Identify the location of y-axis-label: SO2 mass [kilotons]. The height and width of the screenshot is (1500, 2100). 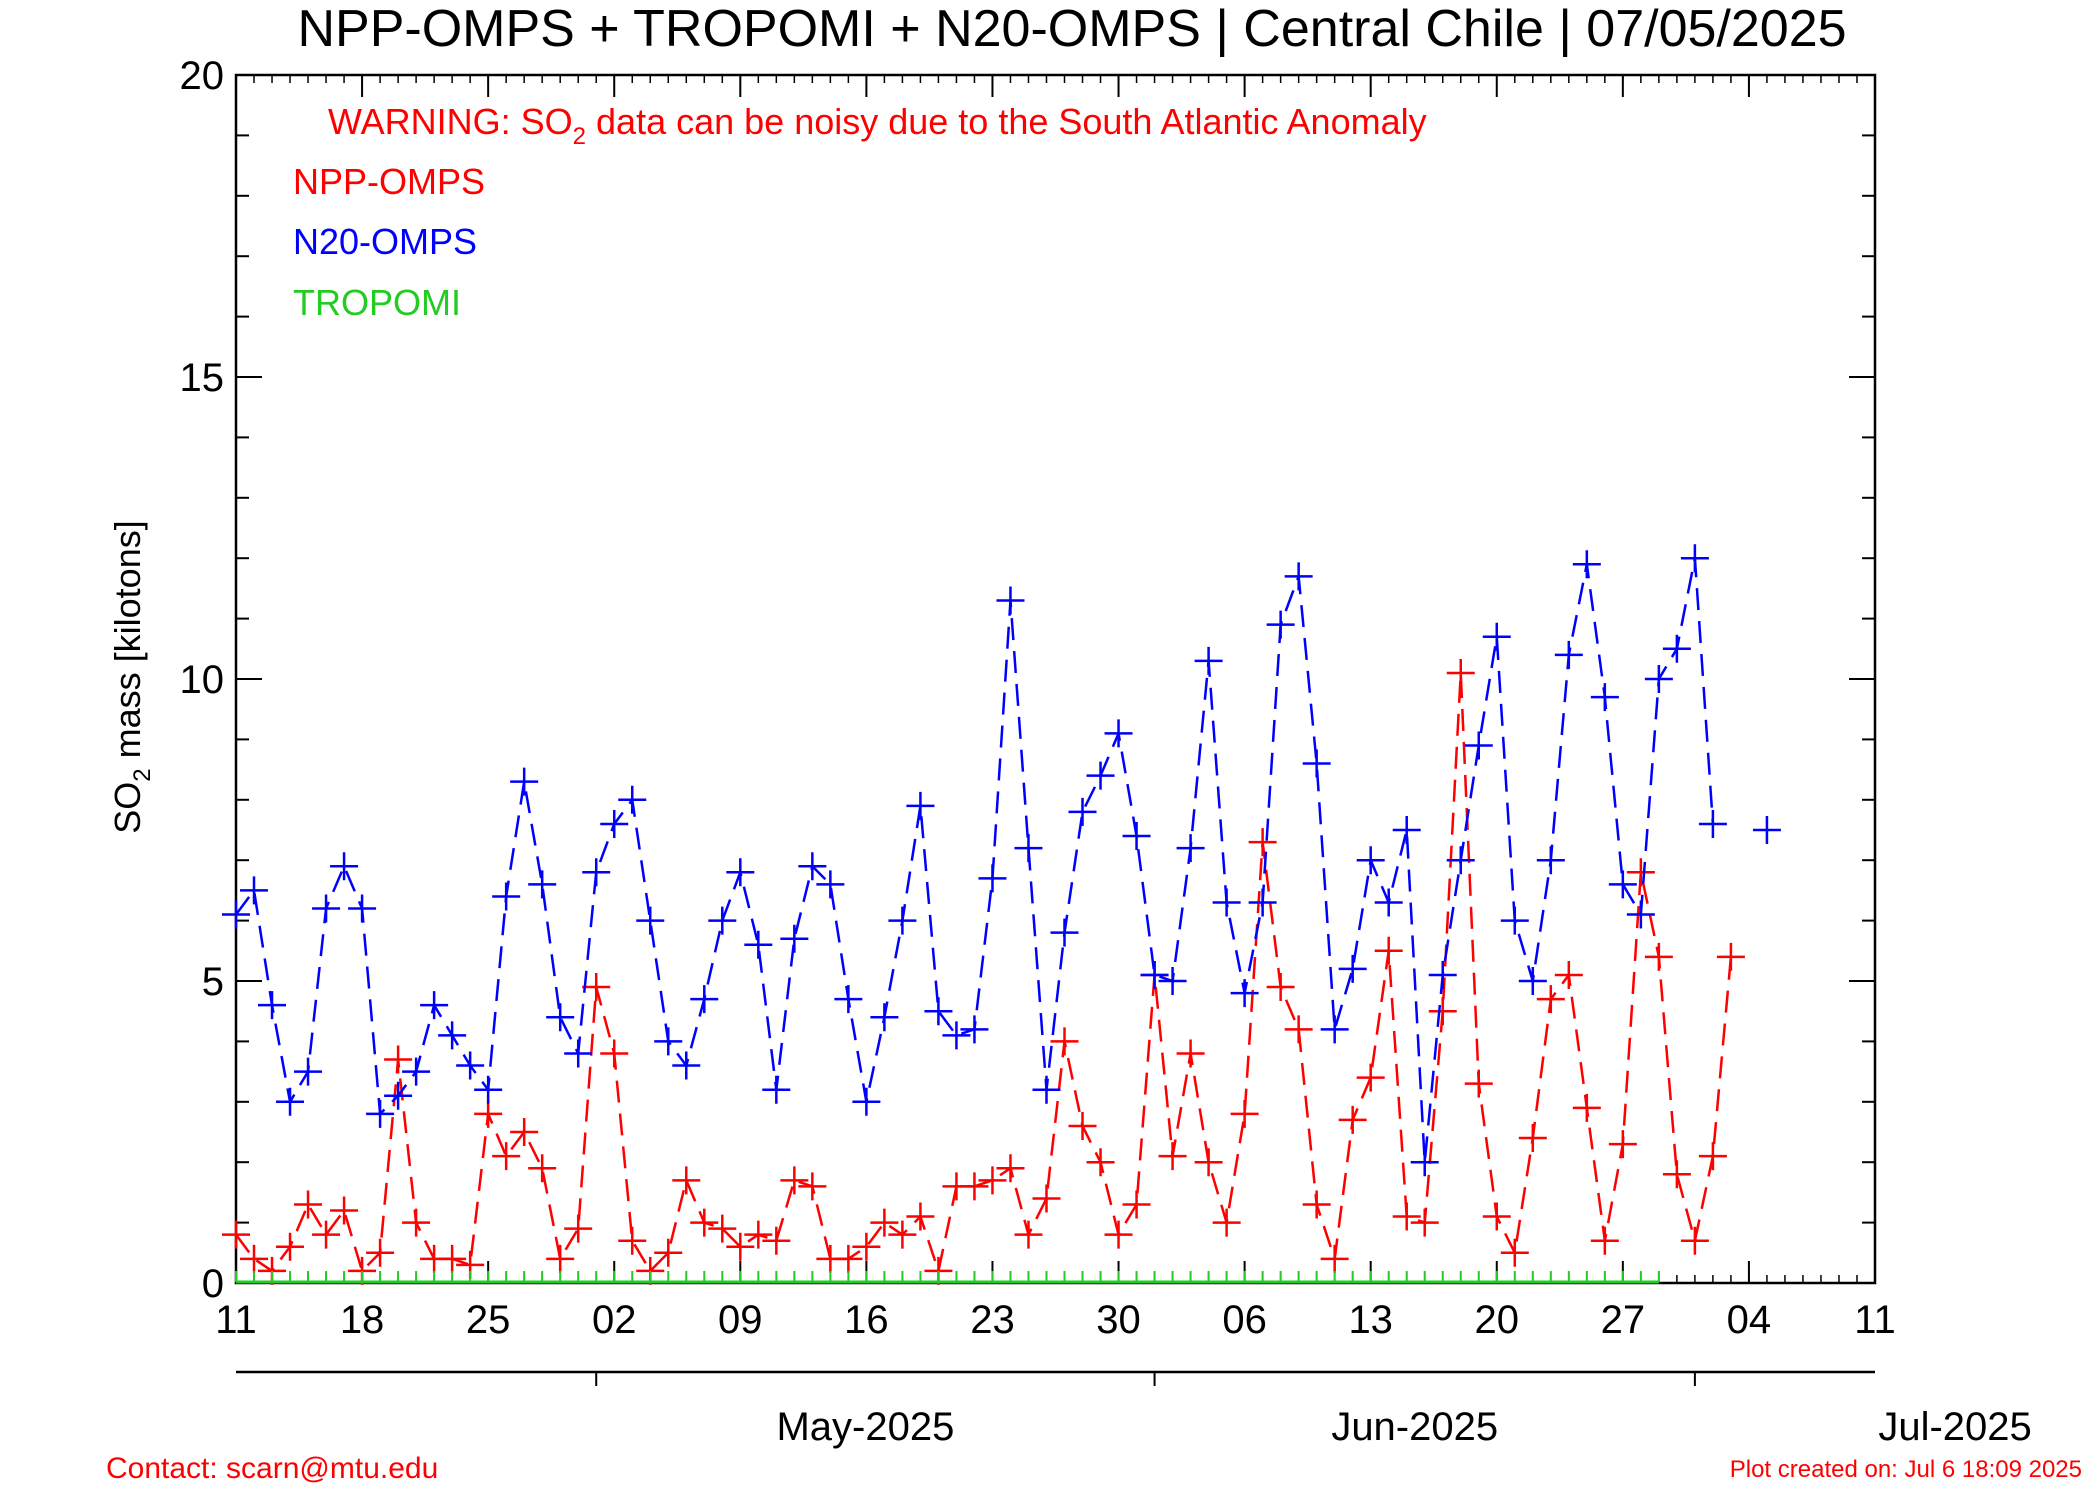
(131, 676).